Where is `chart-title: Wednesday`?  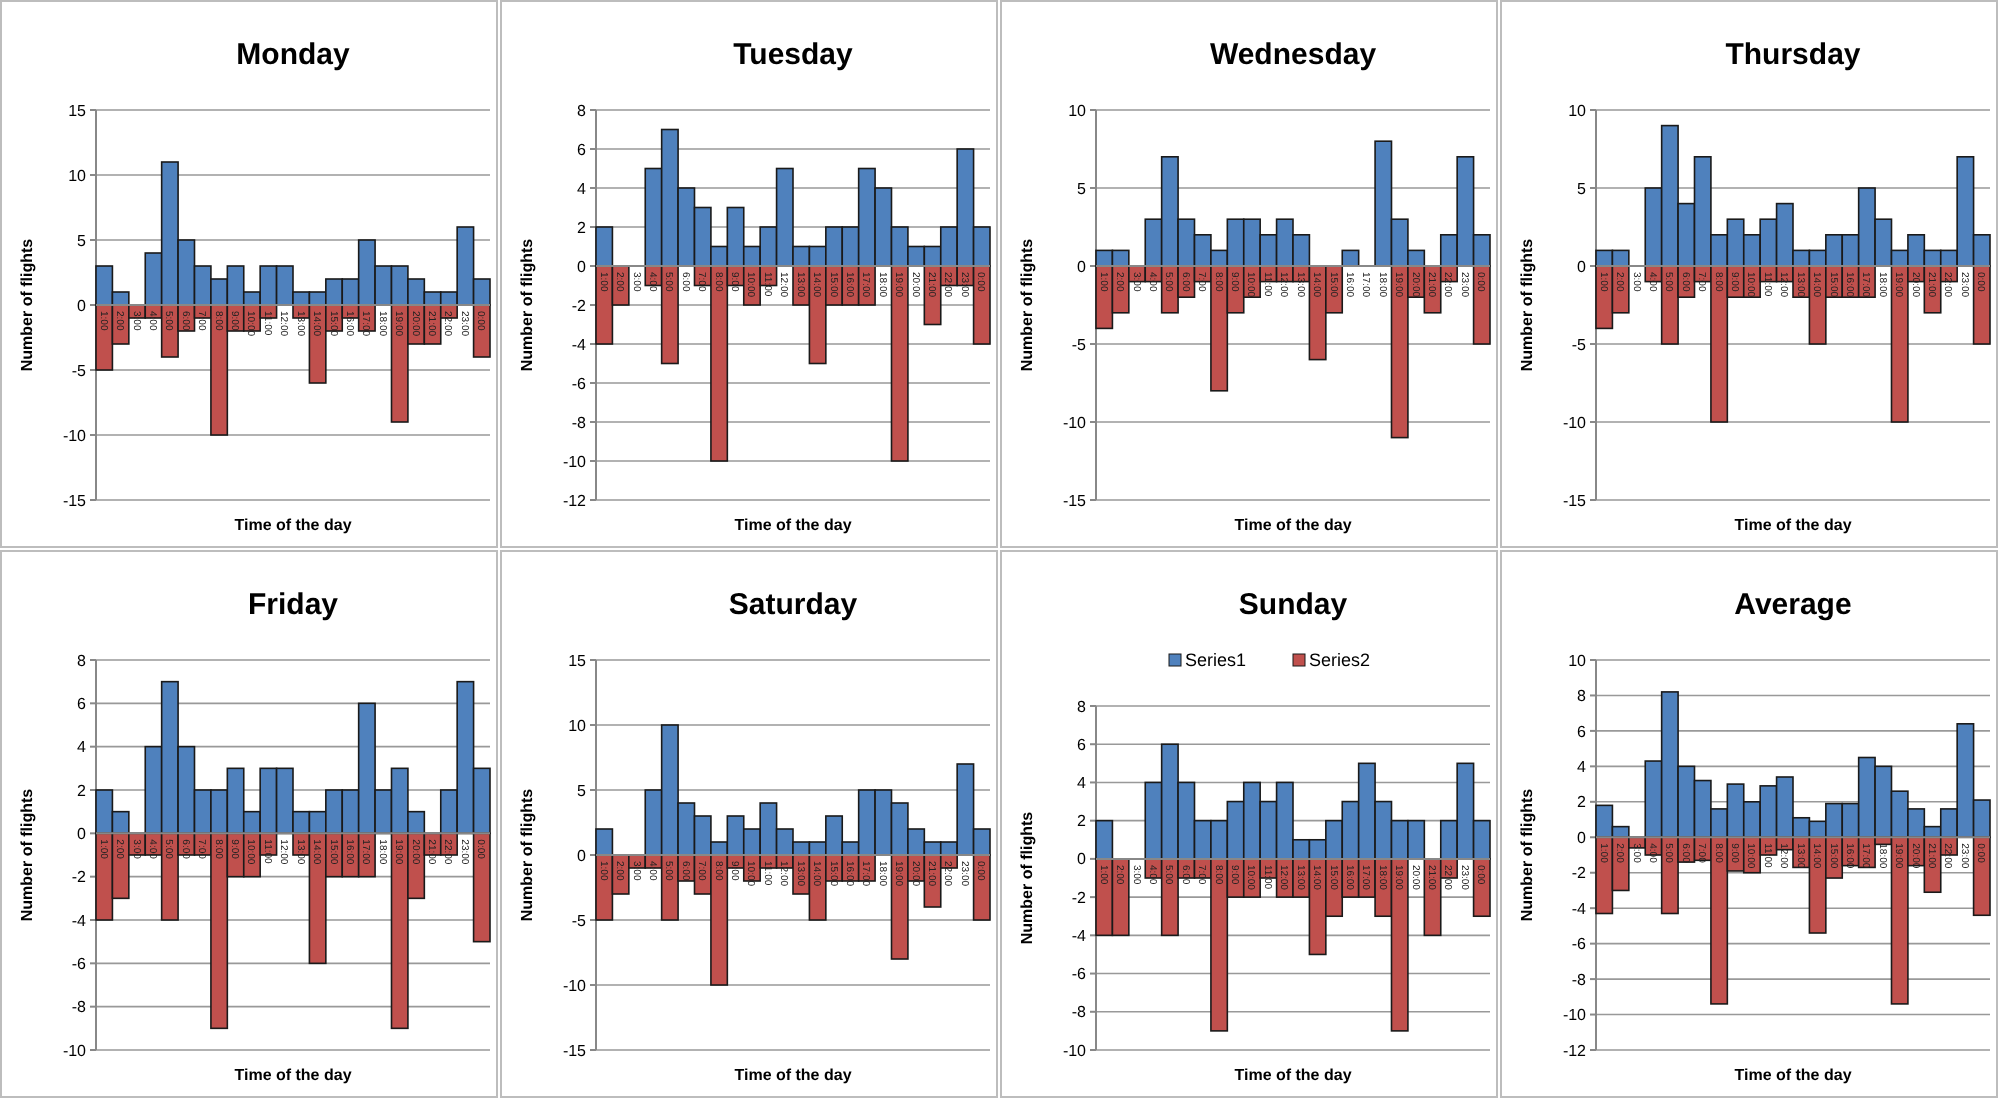
chart-title: Wednesday is located at coordinates (1293, 55).